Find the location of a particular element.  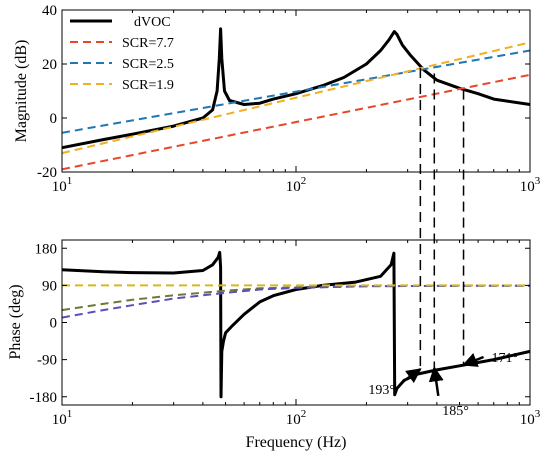

phase-ylabel: Phase (deg) is located at coordinates (15, 321).